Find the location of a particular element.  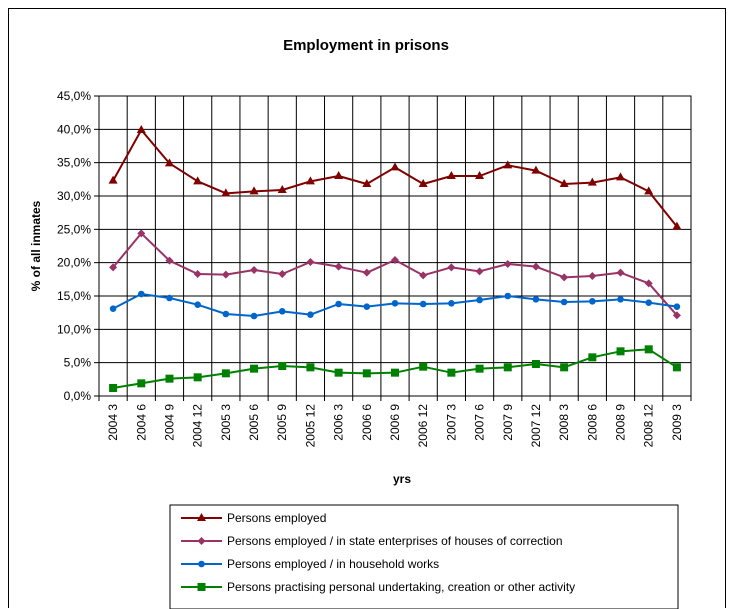

x-tick-label: 2005 9 is located at coordinates (282, 422).